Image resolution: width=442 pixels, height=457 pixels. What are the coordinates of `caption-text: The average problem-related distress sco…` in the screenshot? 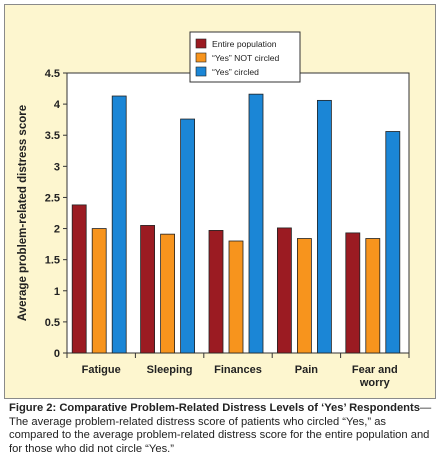 It's located at (219, 435).